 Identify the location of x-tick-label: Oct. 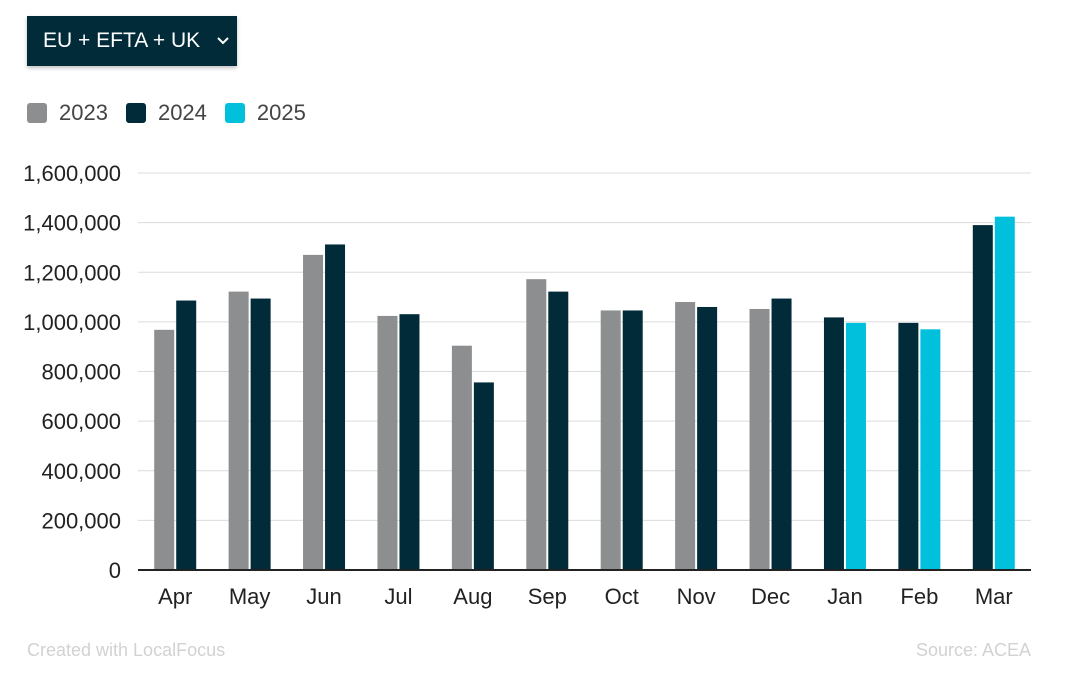
(622, 596).